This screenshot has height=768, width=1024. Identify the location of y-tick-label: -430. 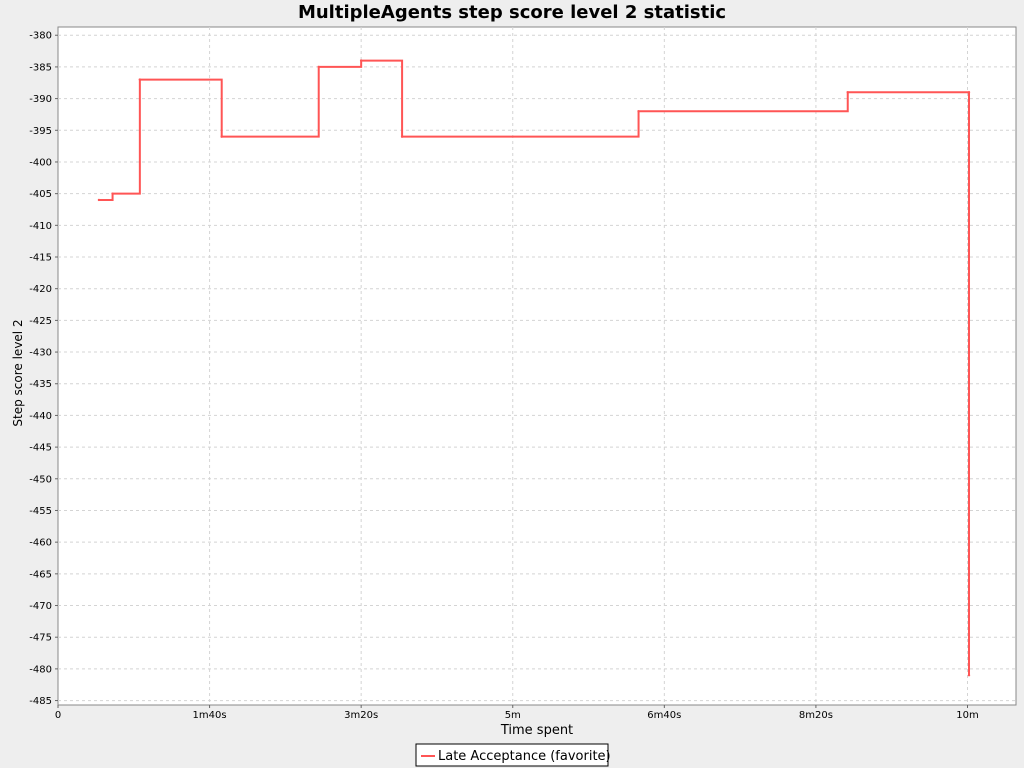
(40, 353).